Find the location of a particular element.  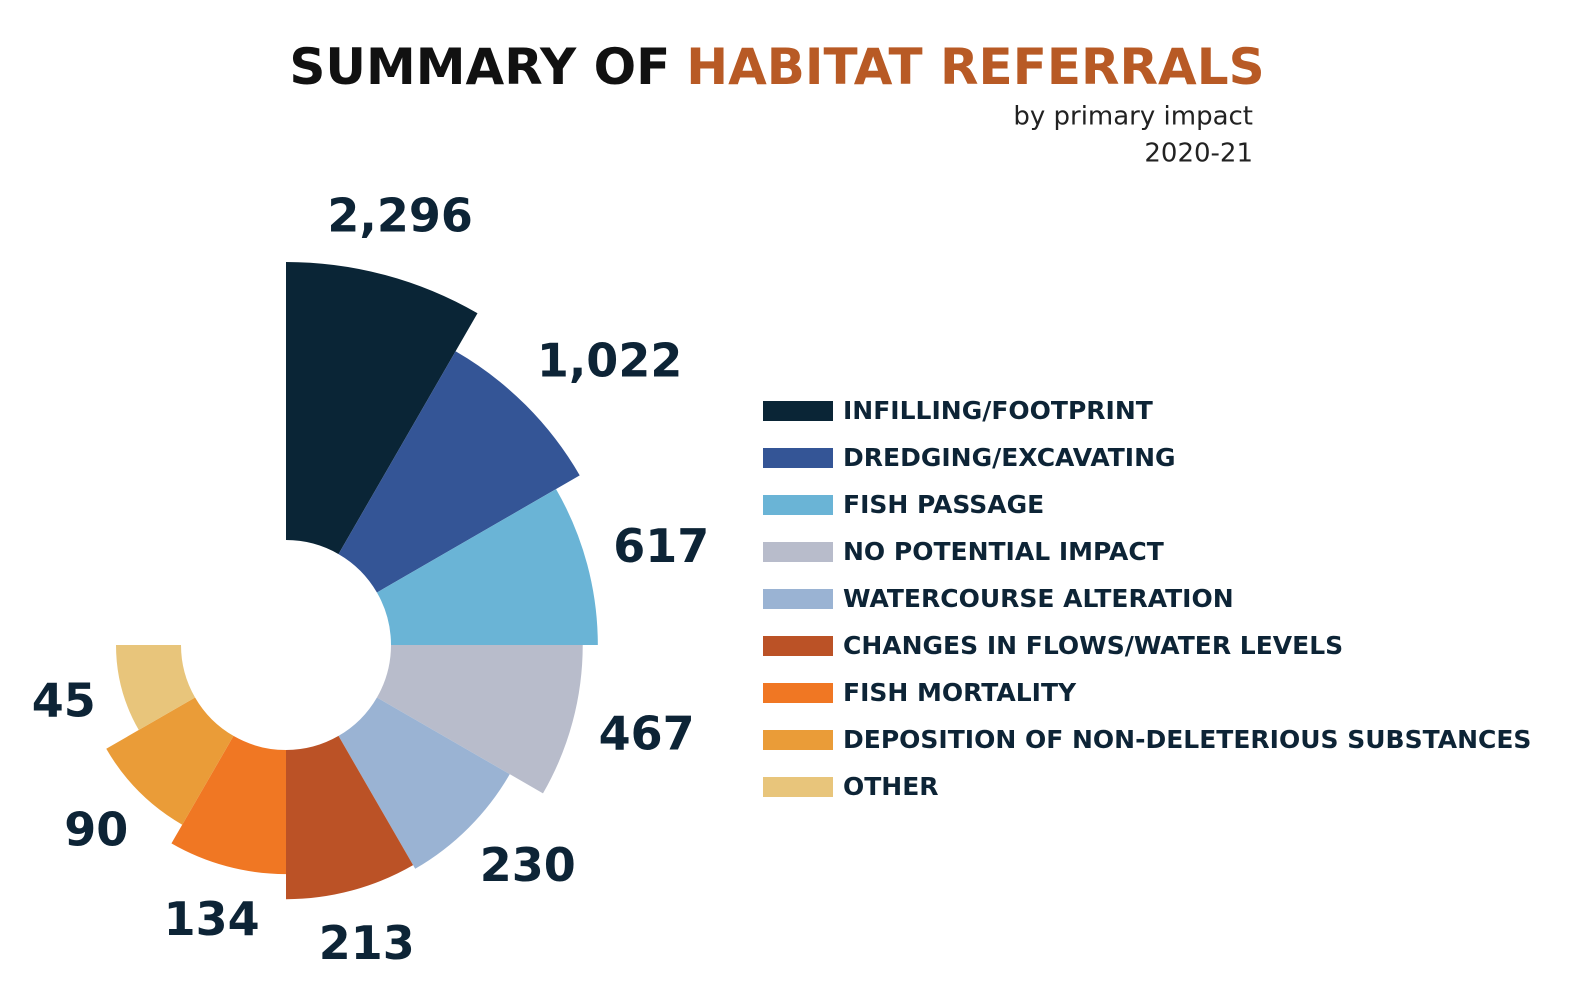

title-highlight: HABITAT REFERRALS is located at coordinates (975, 67).